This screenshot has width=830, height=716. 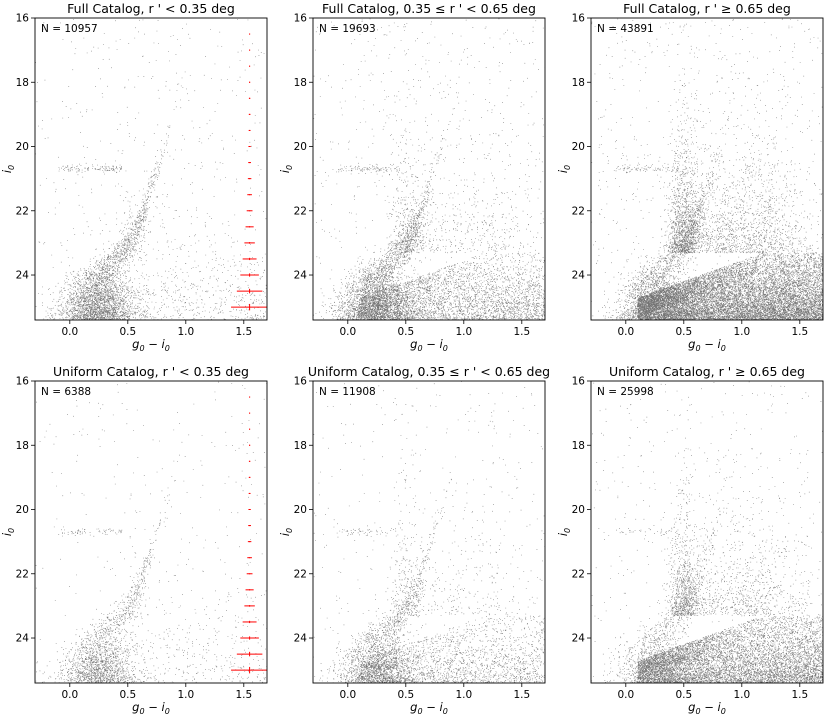 What do you see at coordinates (625, 29) in the screenshot?
I see `count-annotation: N = 43891` at bounding box center [625, 29].